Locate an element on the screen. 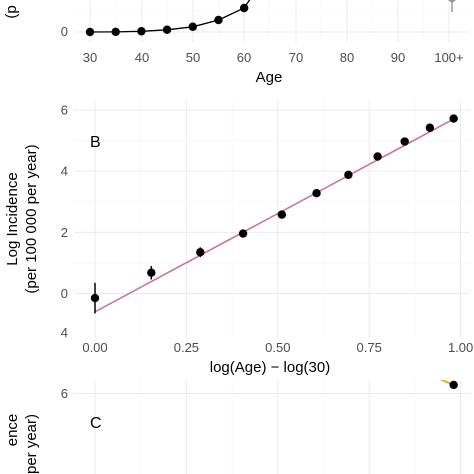 This screenshot has height=474, width=474. panel-a-x-axis-title: Age is located at coordinates (269, 77).